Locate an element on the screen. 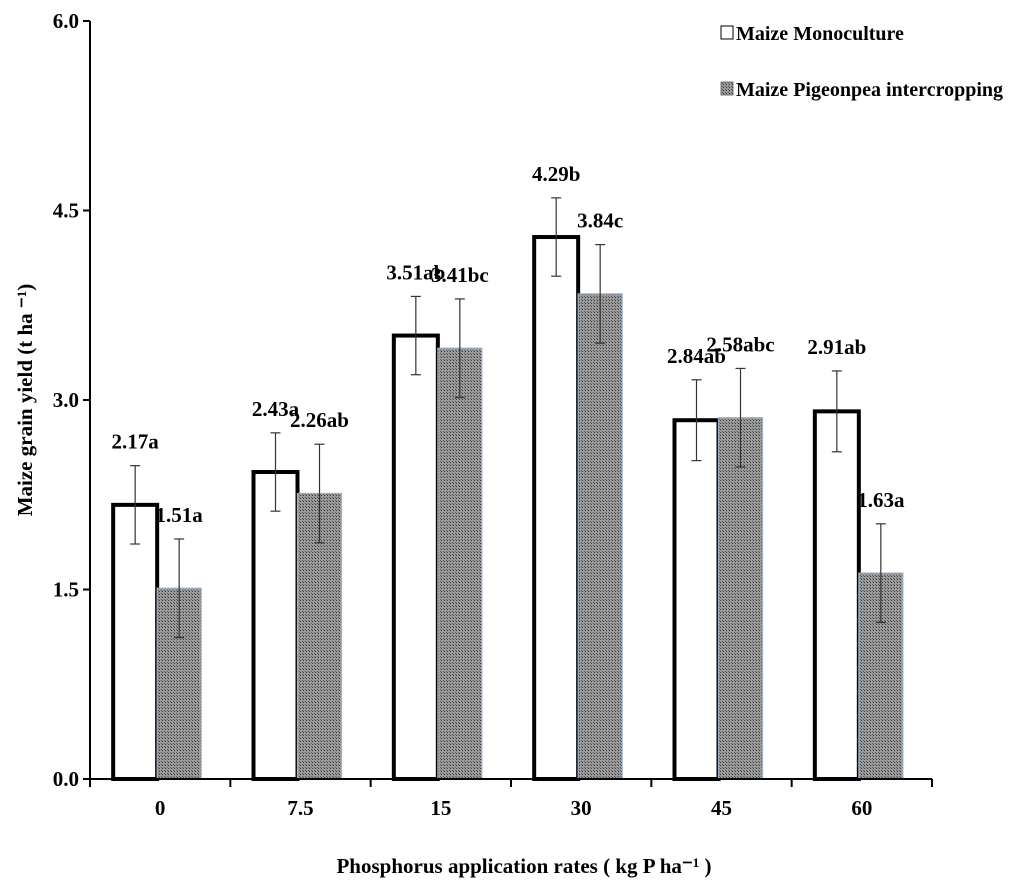 The height and width of the screenshot is (891, 1032). data-label: 2.58abc is located at coordinates (740, 344).